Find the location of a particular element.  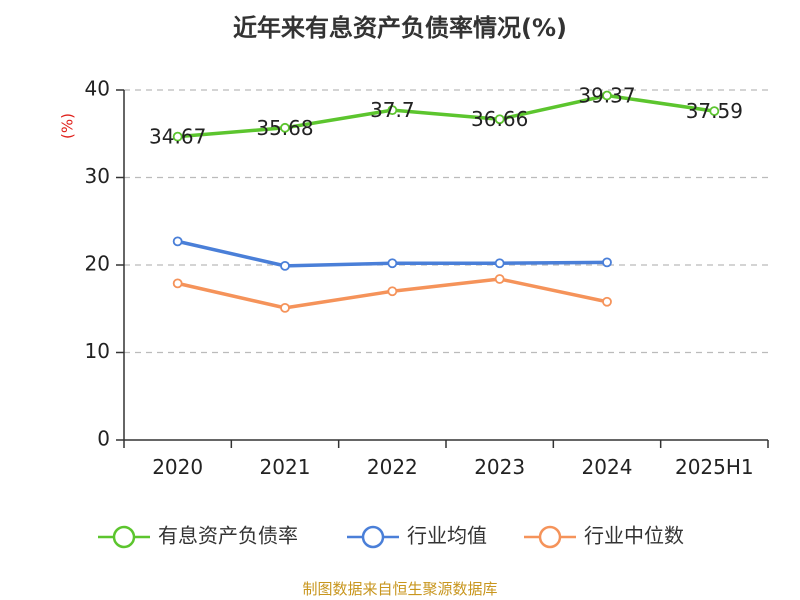

series-line is located at coordinates (446, 116).